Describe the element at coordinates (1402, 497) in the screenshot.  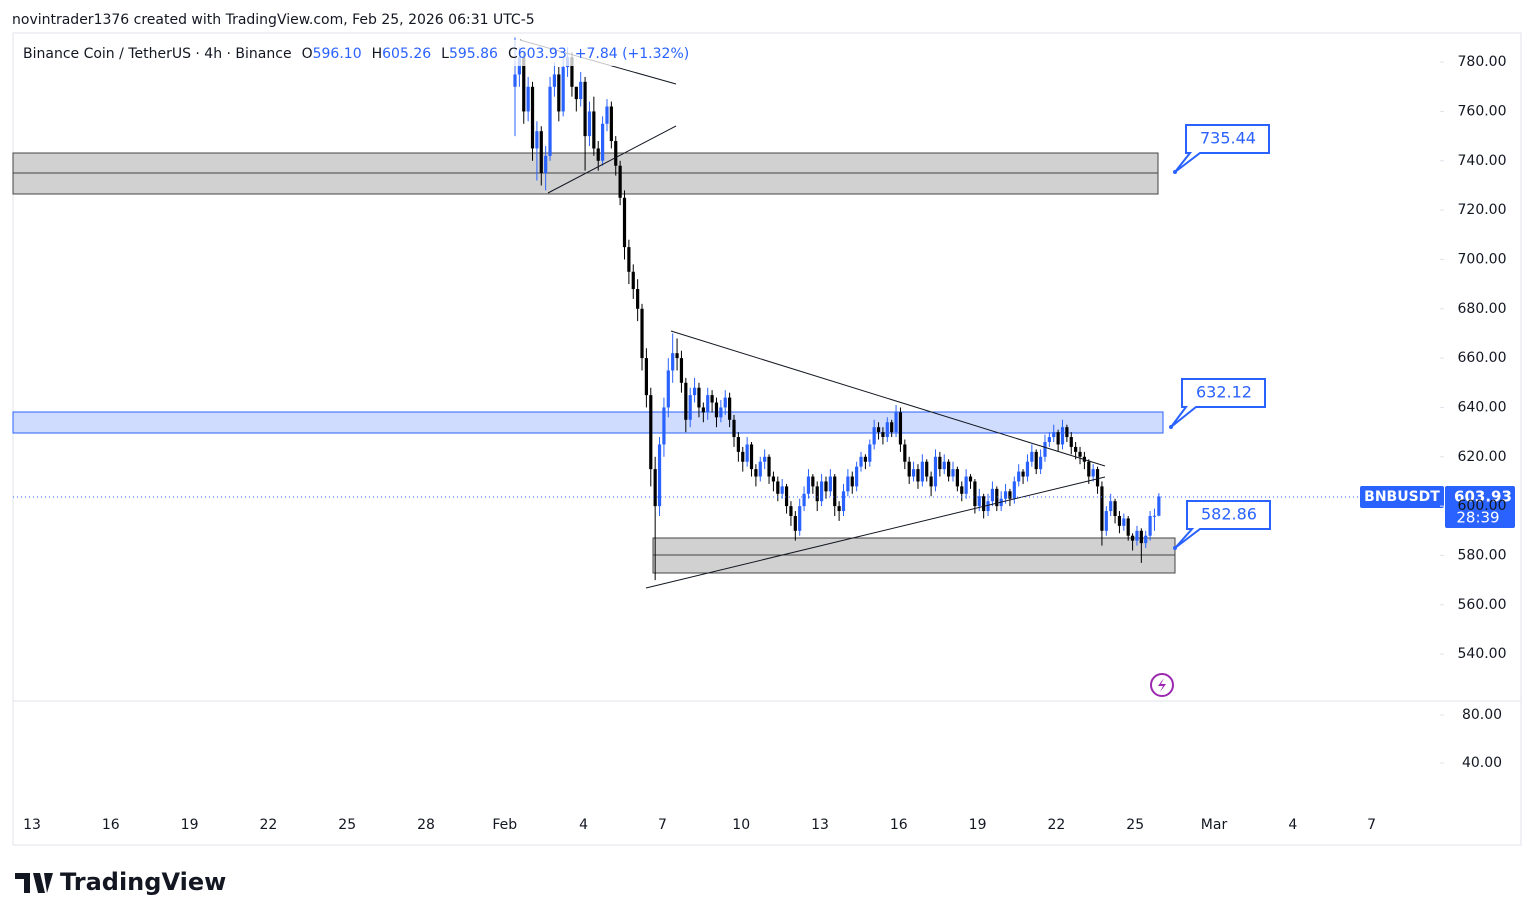
I see `symbol-tag` at that location.